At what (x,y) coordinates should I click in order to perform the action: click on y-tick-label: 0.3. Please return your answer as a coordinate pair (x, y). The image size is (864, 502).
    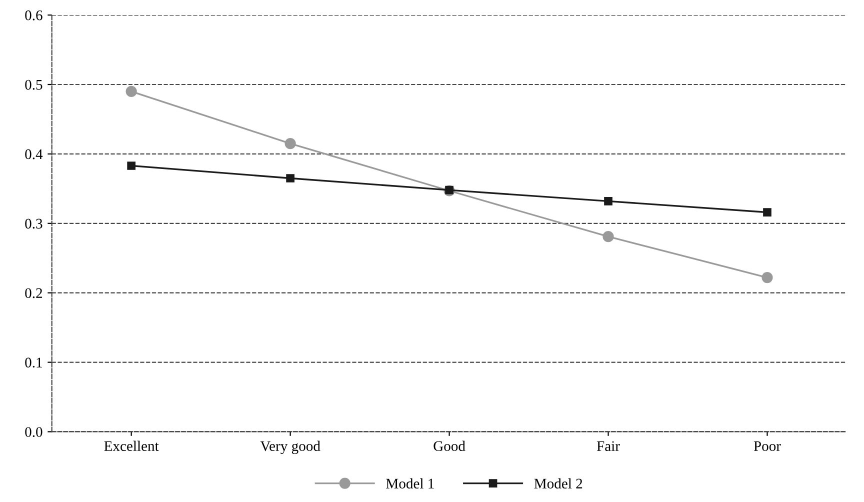
    Looking at the image, I should click on (33, 223).